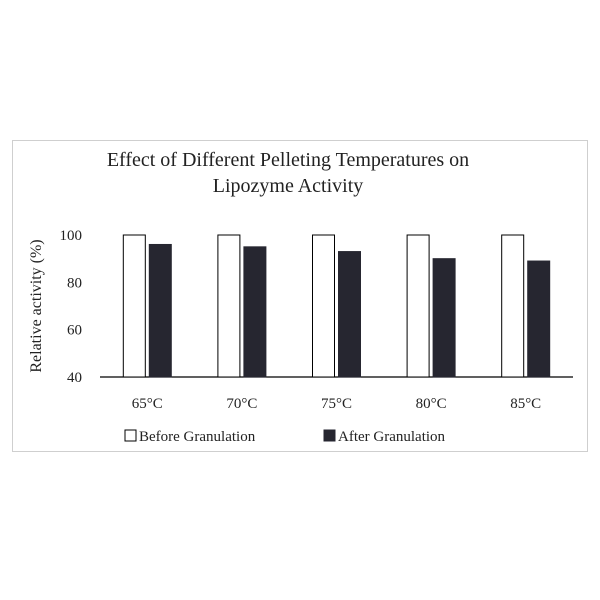  Describe the element at coordinates (525, 404) in the screenshot. I see `x-tick-label: 85°C` at that location.